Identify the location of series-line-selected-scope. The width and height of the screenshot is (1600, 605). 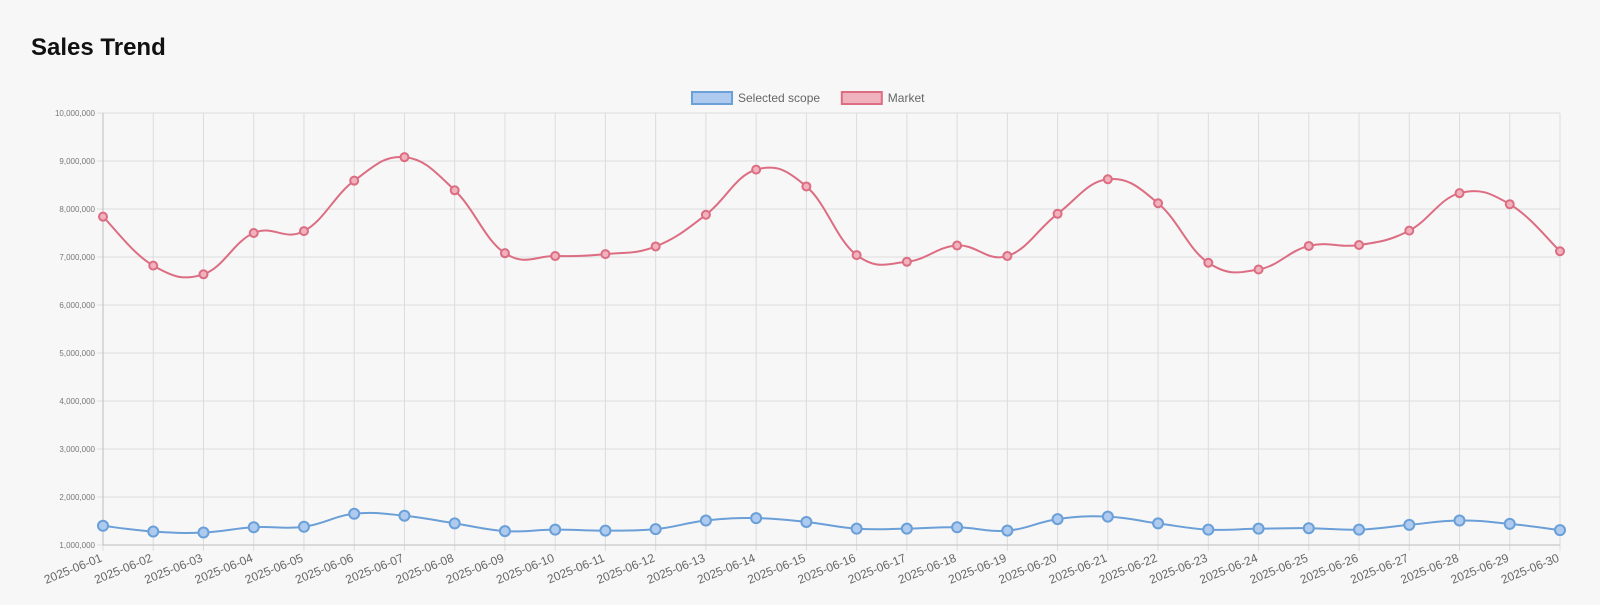
(831, 522).